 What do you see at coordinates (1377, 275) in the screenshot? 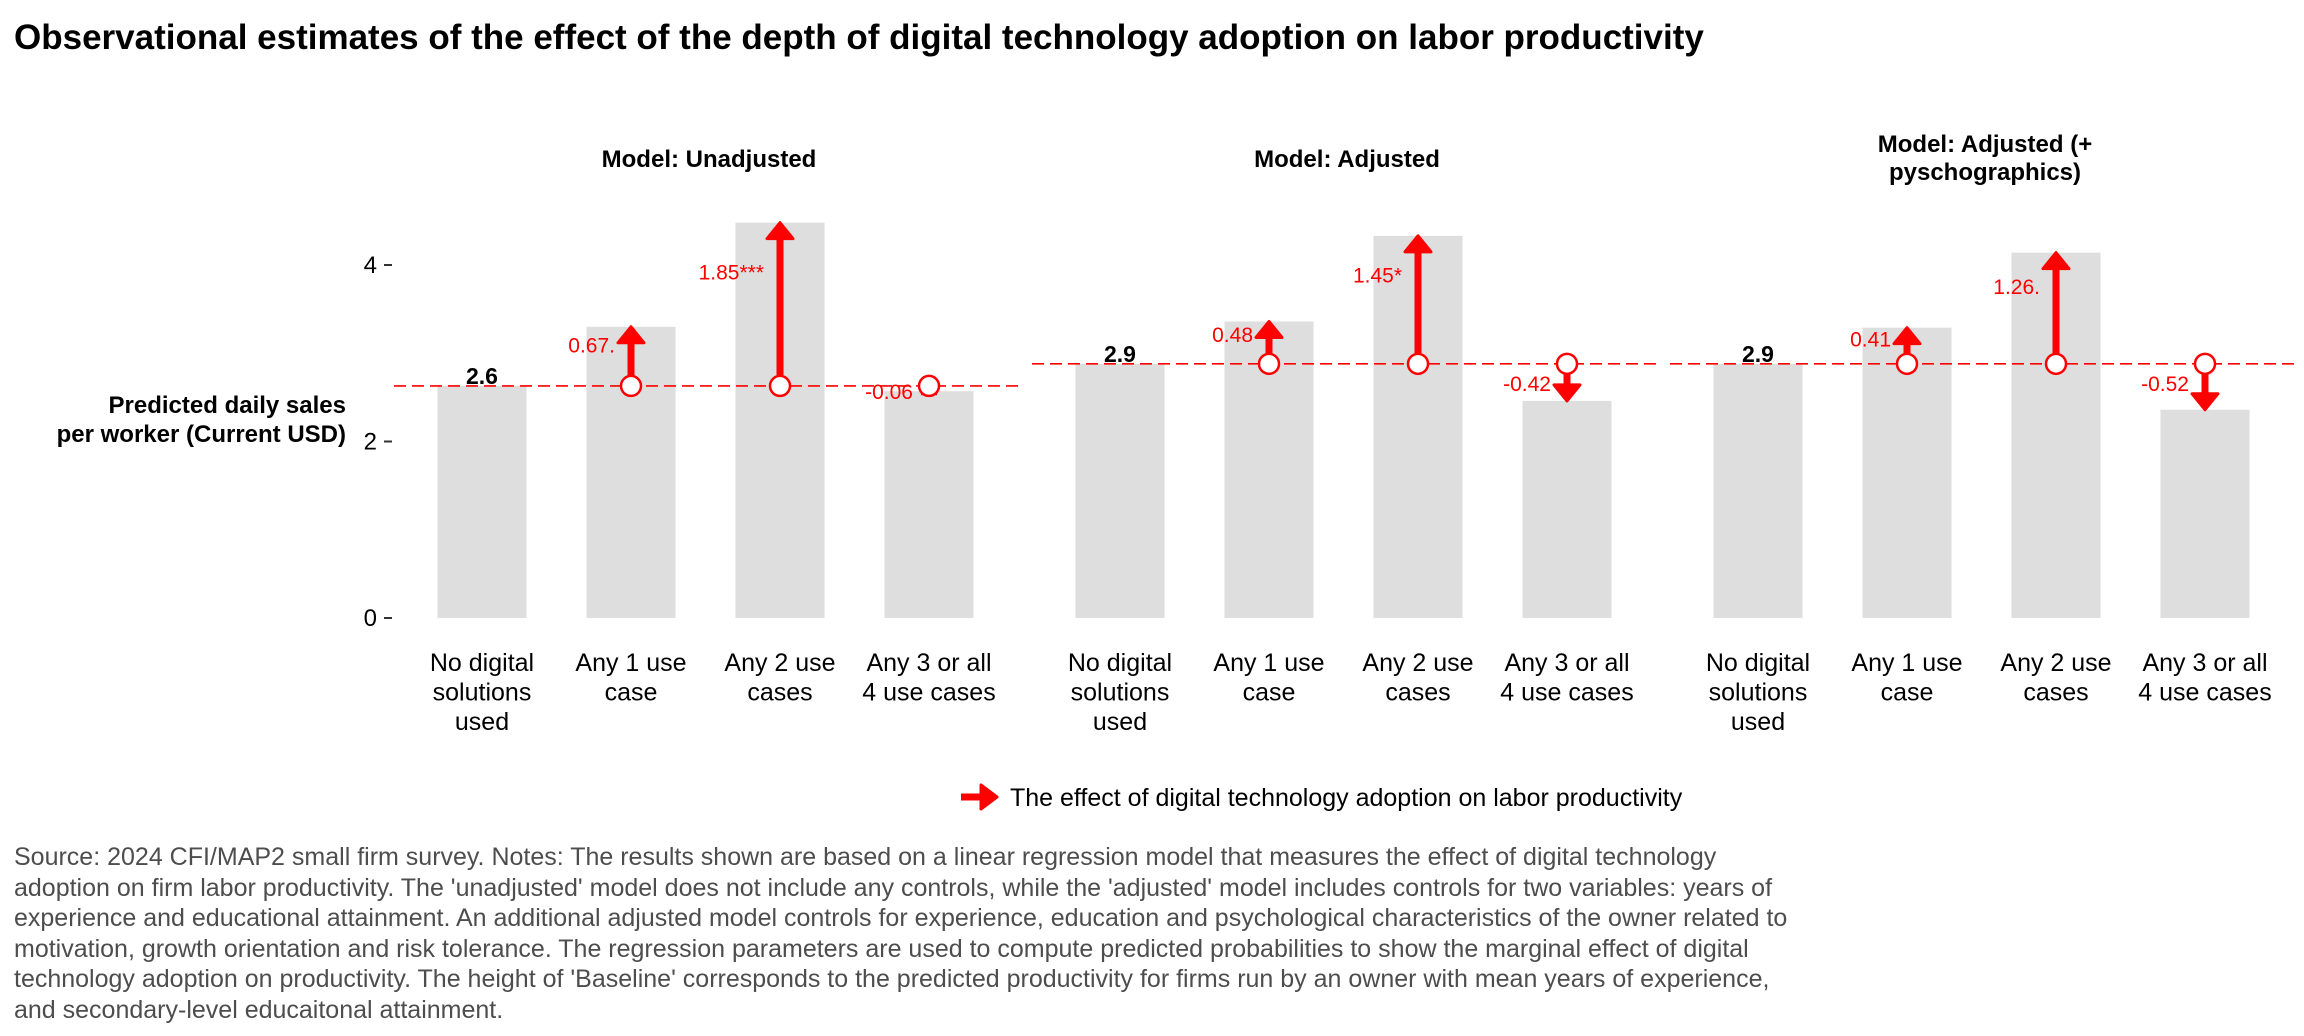
I see `effect-label: 1.45*` at bounding box center [1377, 275].